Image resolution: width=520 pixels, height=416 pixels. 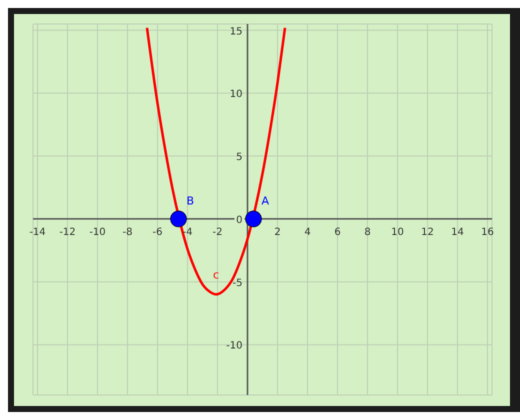 What do you see at coordinates (236, 32) in the screenshot?
I see `y-tick-label: 15` at bounding box center [236, 32].